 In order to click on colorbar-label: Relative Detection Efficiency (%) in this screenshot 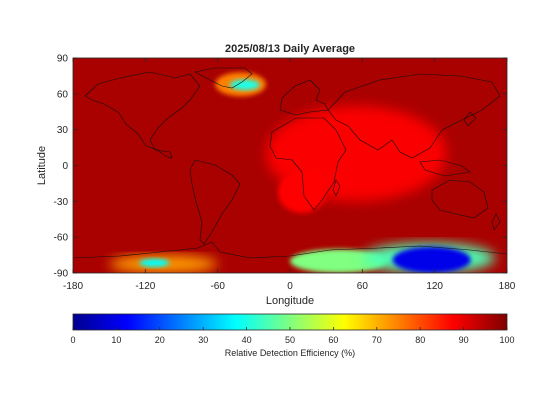, I will do `click(290, 353)`.